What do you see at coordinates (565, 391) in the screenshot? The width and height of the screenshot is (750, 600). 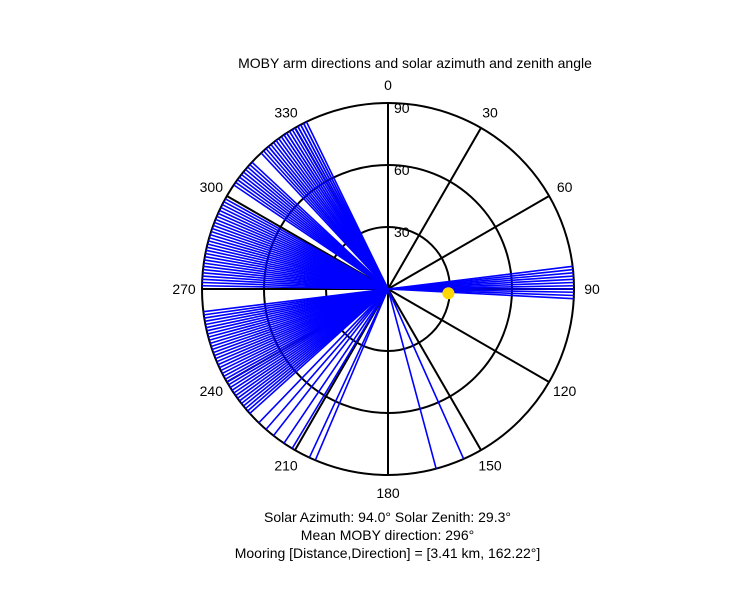 I see `angle-tick-label-120: 120` at bounding box center [565, 391].